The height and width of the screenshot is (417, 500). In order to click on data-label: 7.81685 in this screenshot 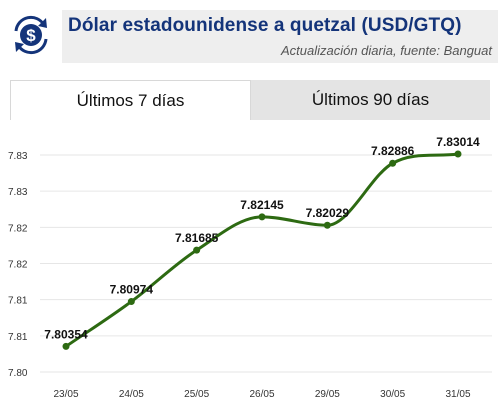, I will do `click(197, 238)`.